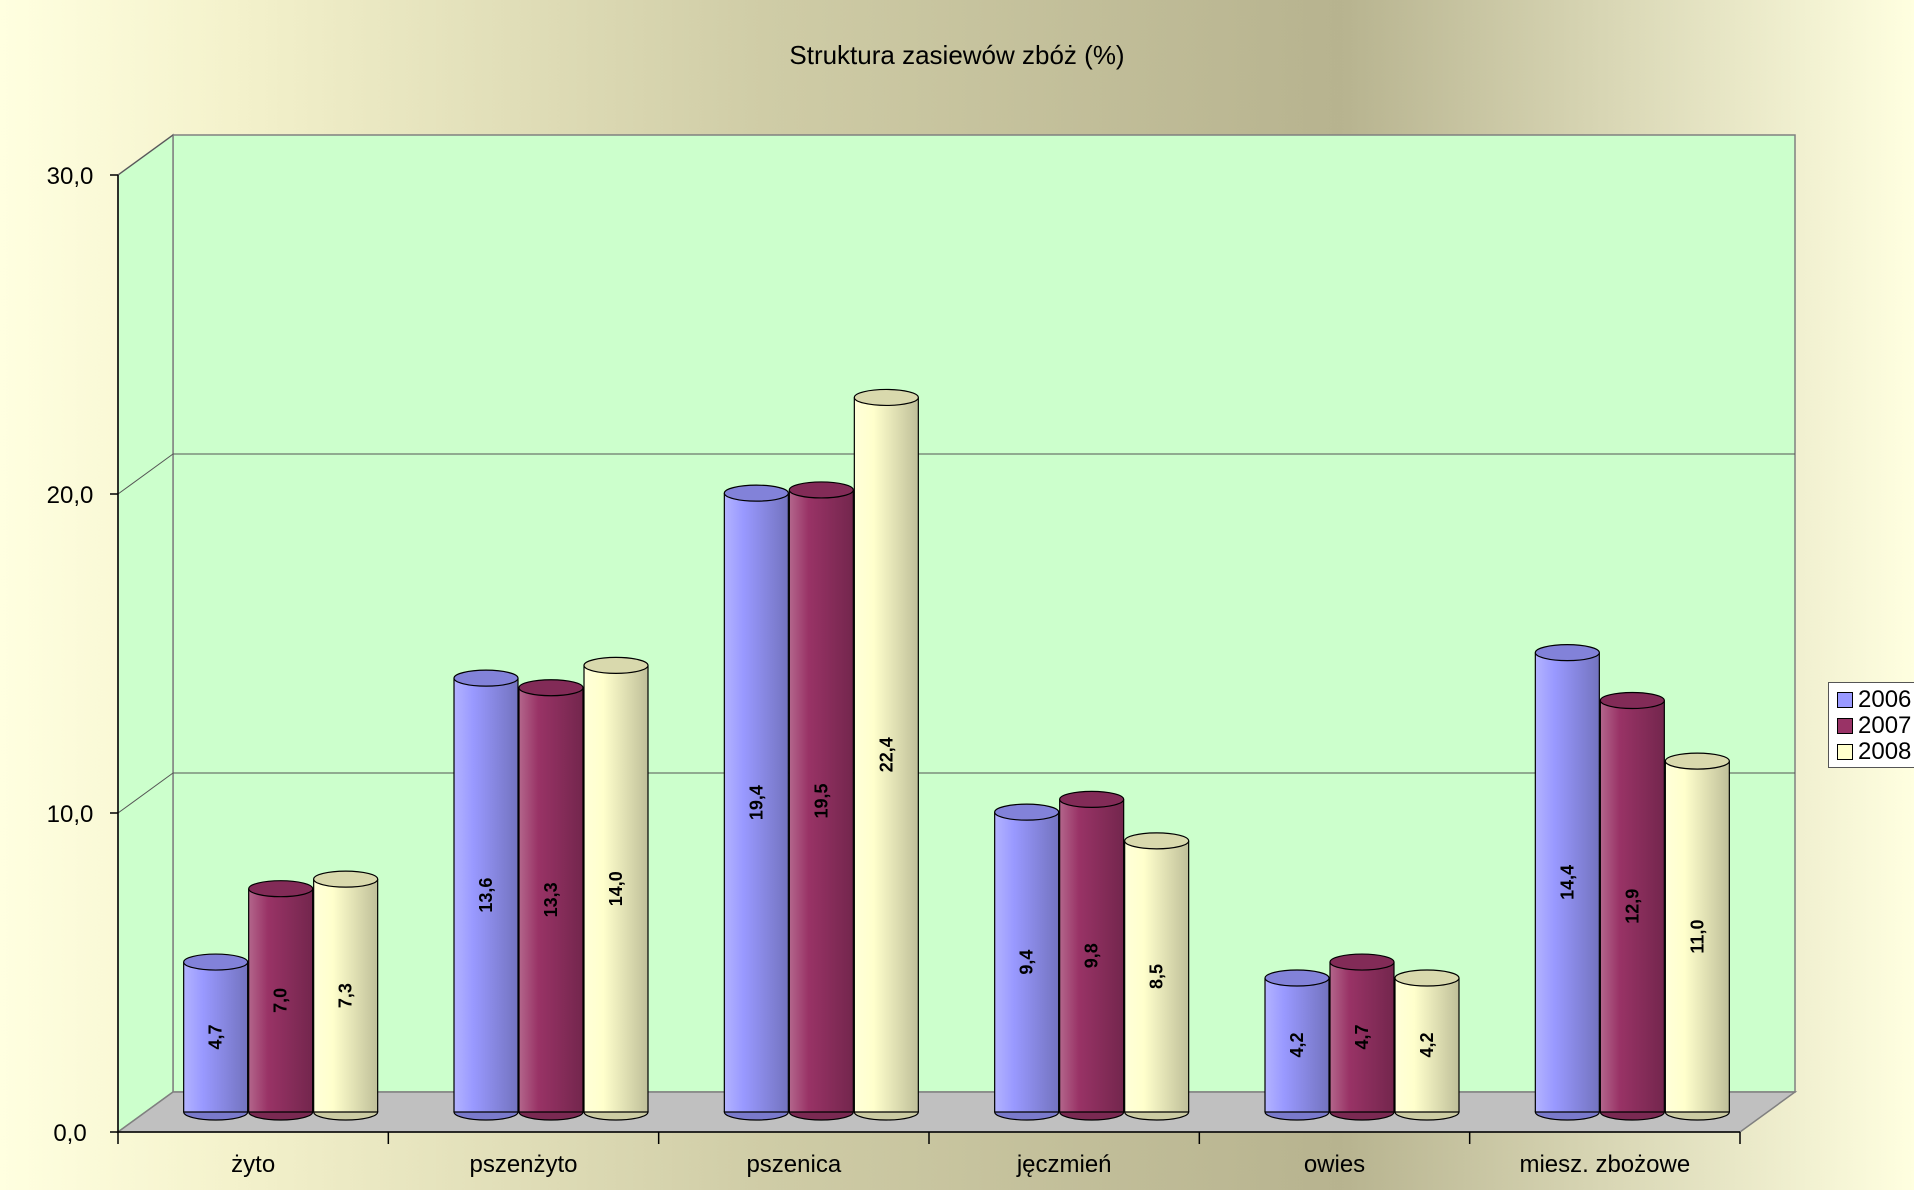 The height and width of the screenshot is (1190, 1914). I want to click on data-label: 7,3, so click(346, 995).